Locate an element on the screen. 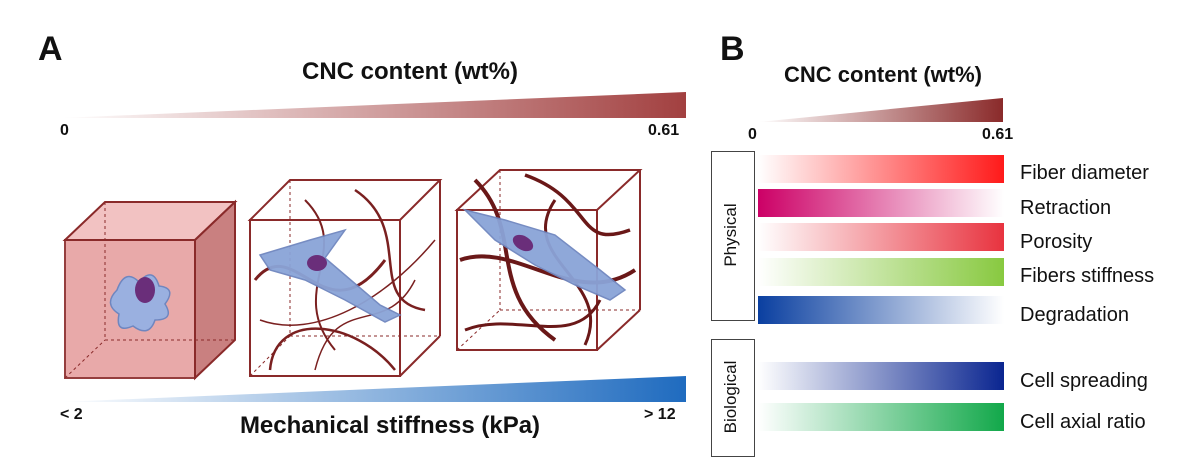 The height and width of the screenshot is (458, 1201). category-box-biological is located at coordinates (733, 398).